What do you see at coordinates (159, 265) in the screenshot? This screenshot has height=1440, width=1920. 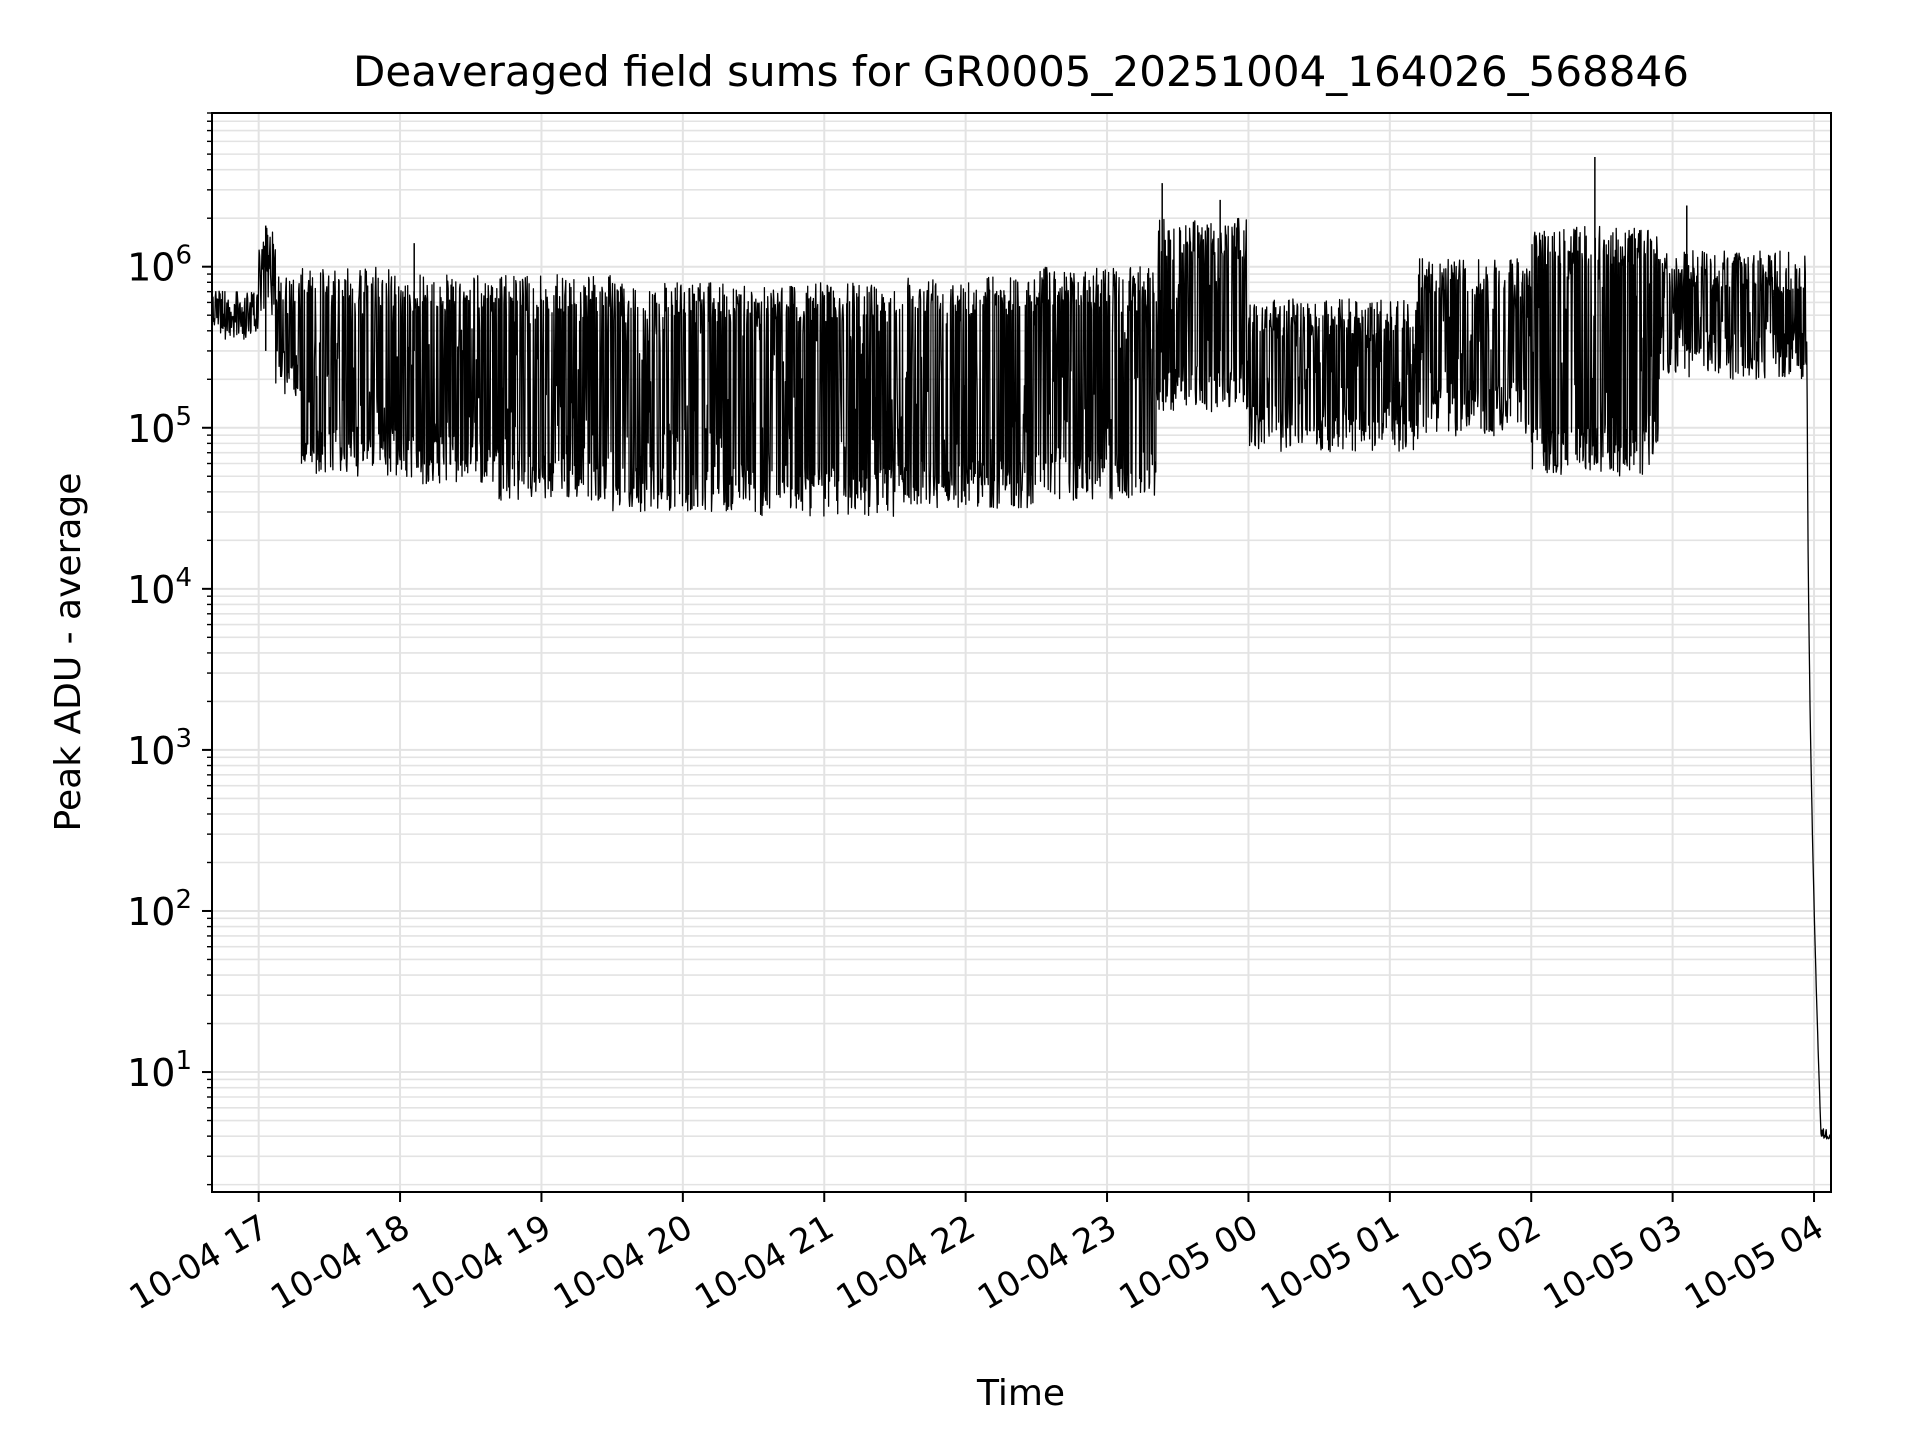 I see `y-tick-label: 106` at bounding box center [159, 265].